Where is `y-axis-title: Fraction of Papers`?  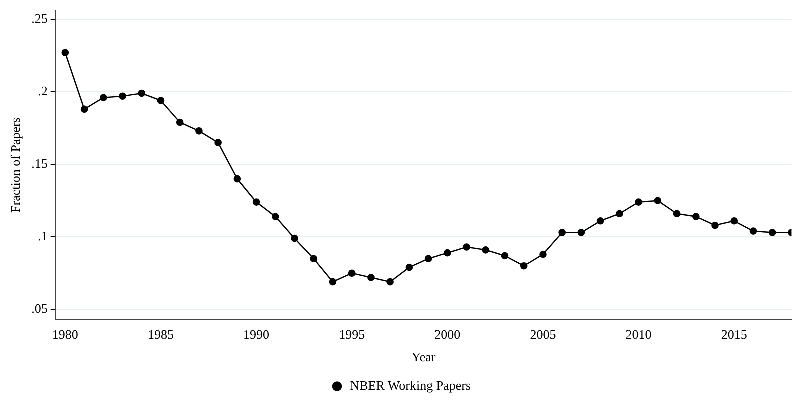
y-axis-title: Fraction of Papers is located at coordinates (16, 165).